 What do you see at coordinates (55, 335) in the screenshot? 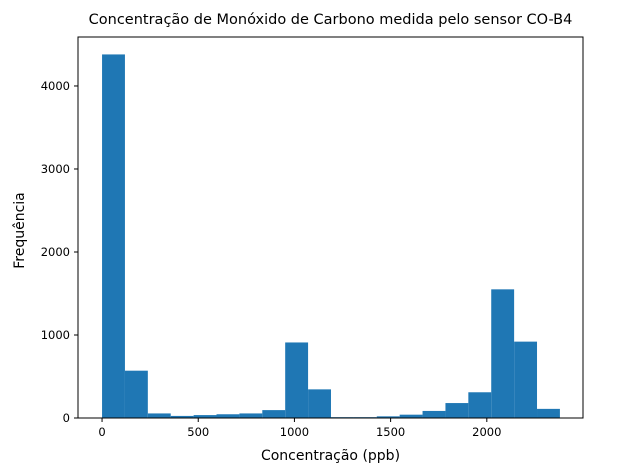
I see `y-tick-label: 1000` at bounding box center [55, 335].